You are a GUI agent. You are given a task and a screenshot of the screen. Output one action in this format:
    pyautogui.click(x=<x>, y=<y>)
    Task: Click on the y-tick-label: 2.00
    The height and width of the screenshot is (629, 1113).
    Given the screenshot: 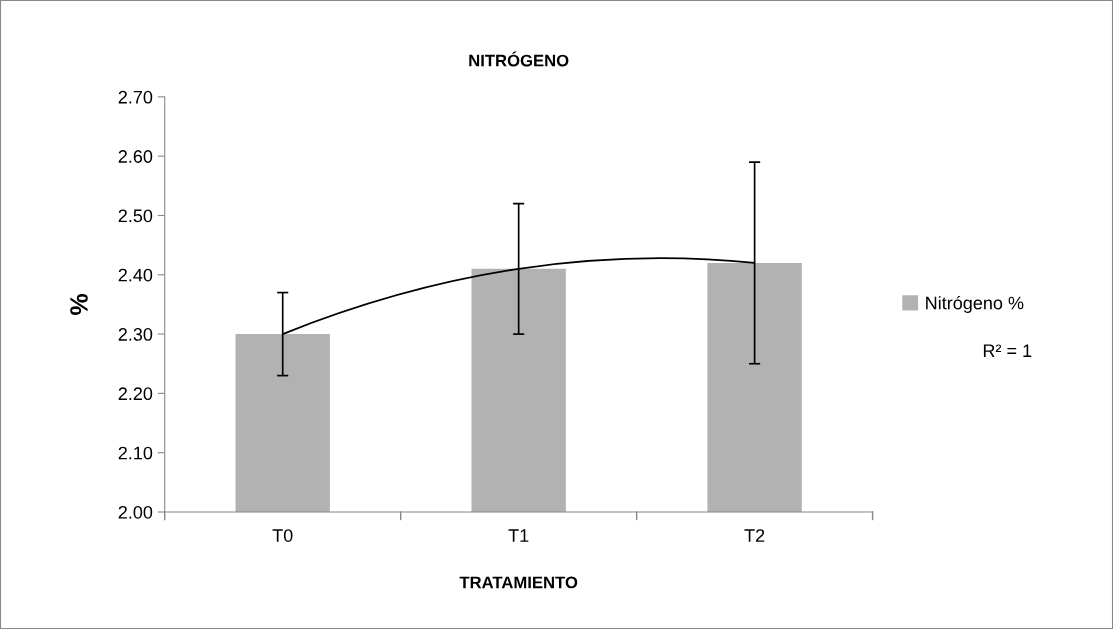 What is the action you would take?
    pyautogui.click(x=135, y=512)
    